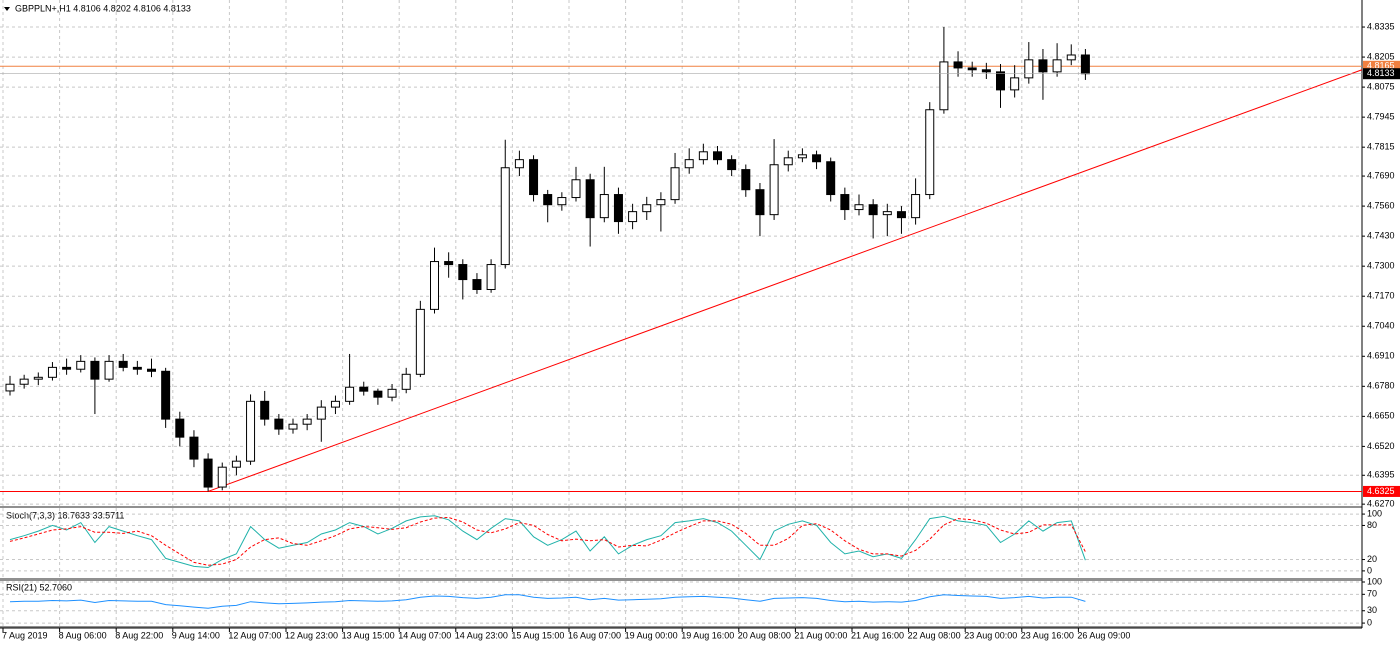  Describe the element at coordinates (424, 635) in the screenshot. I see `x-tick-label: 14 Aug 07:00` at that location.